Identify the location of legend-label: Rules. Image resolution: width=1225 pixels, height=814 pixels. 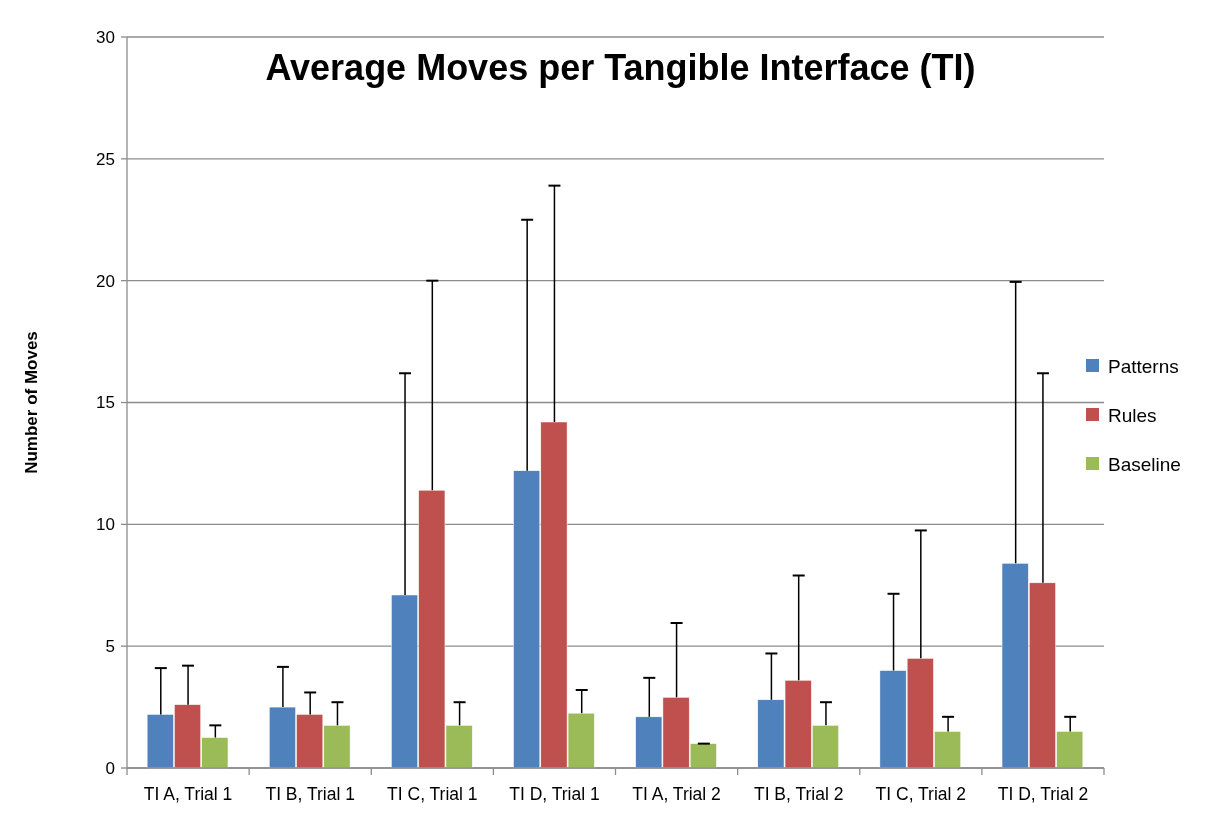
(1132, 415).